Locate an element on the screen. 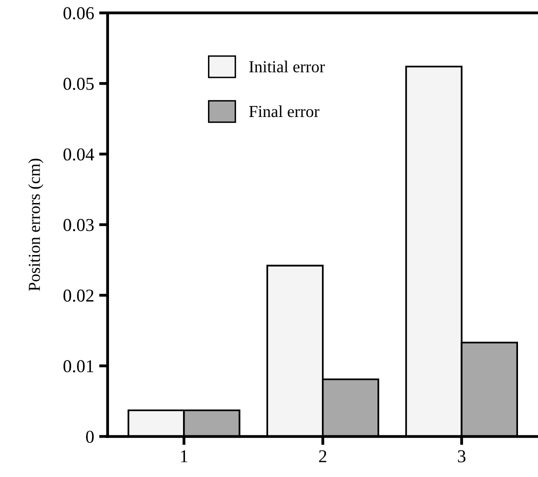 The height and width of the screenshot is (477, 538). y-tick-label: 0.02 is located at coordinates (78, 296).